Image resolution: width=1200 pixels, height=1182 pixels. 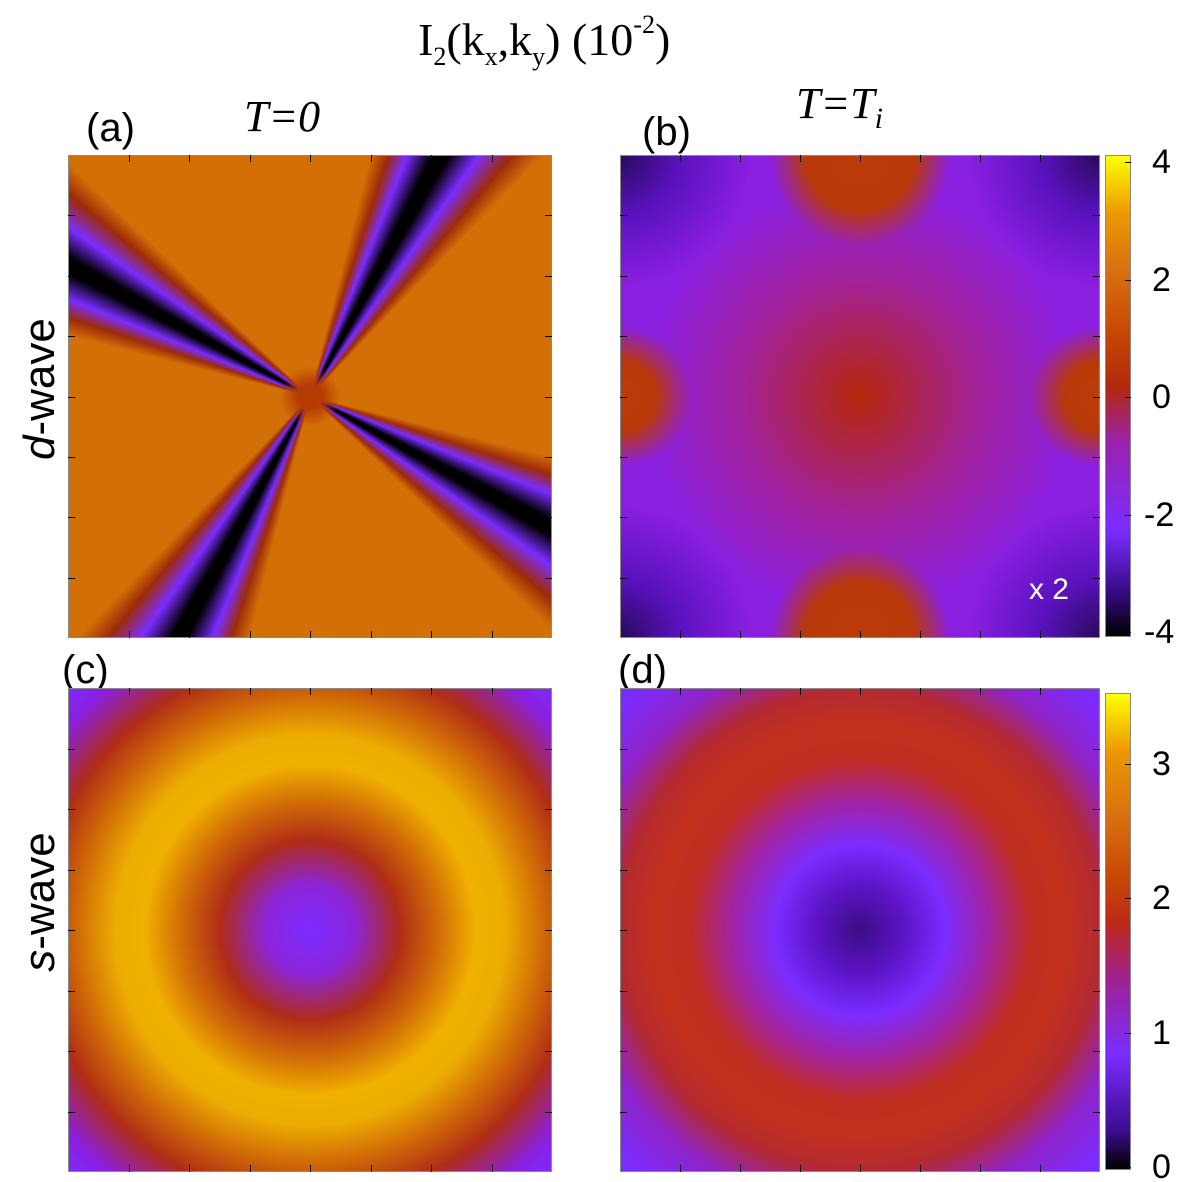 I want to click on panel-label-b: (b), so click(x=666, y=132).